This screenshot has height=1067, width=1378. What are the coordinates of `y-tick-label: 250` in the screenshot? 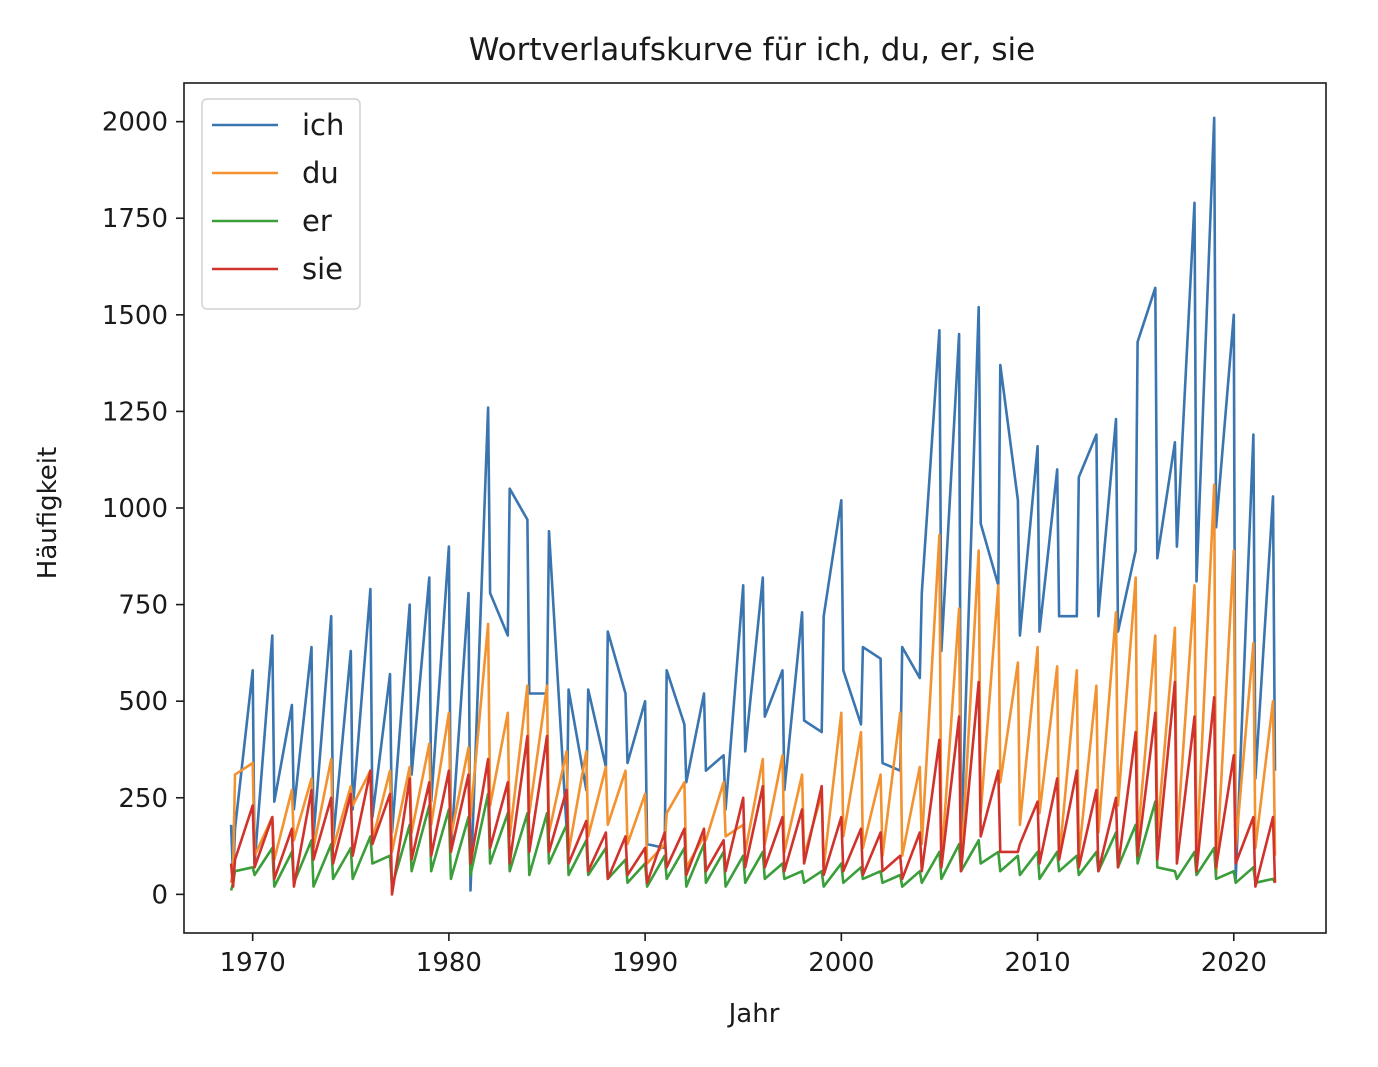 It's located at (143, 799).